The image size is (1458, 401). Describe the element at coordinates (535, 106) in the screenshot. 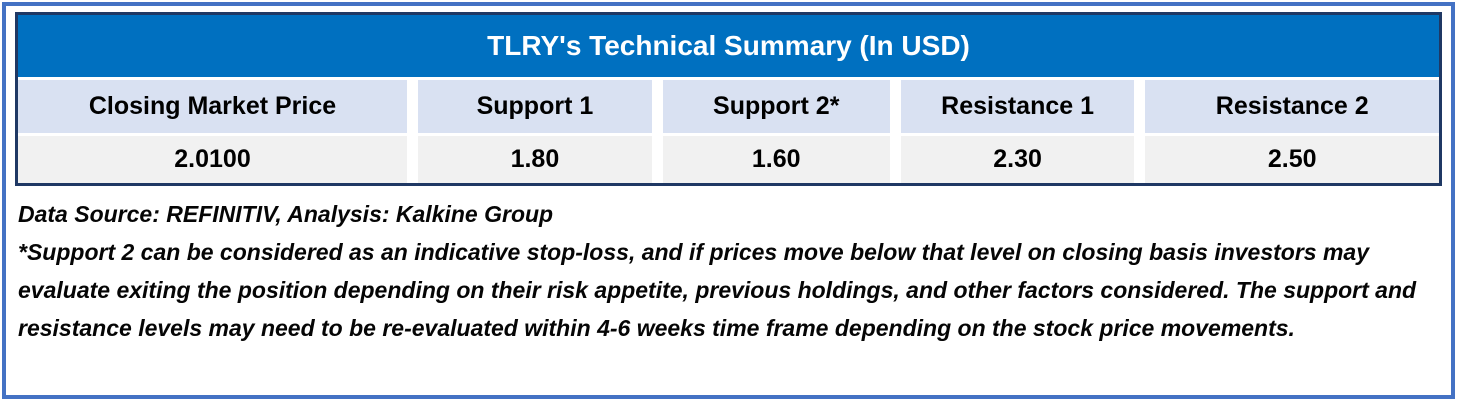

I see `column-header: Support 1` at that location.